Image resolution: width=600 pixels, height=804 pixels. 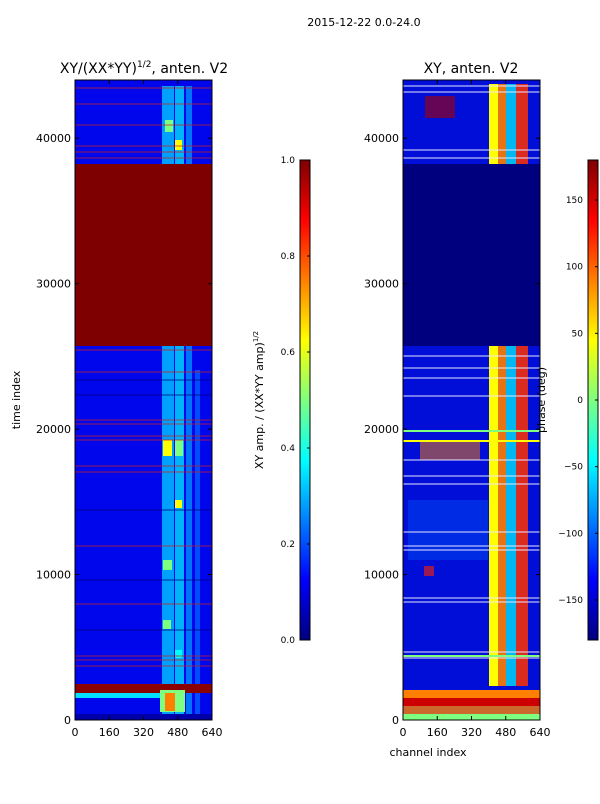 What do you see at coordinates (578, 334) in the screenshot?
I see `right-colorbar-tick-label: 50` at bounding box center [578, 334].